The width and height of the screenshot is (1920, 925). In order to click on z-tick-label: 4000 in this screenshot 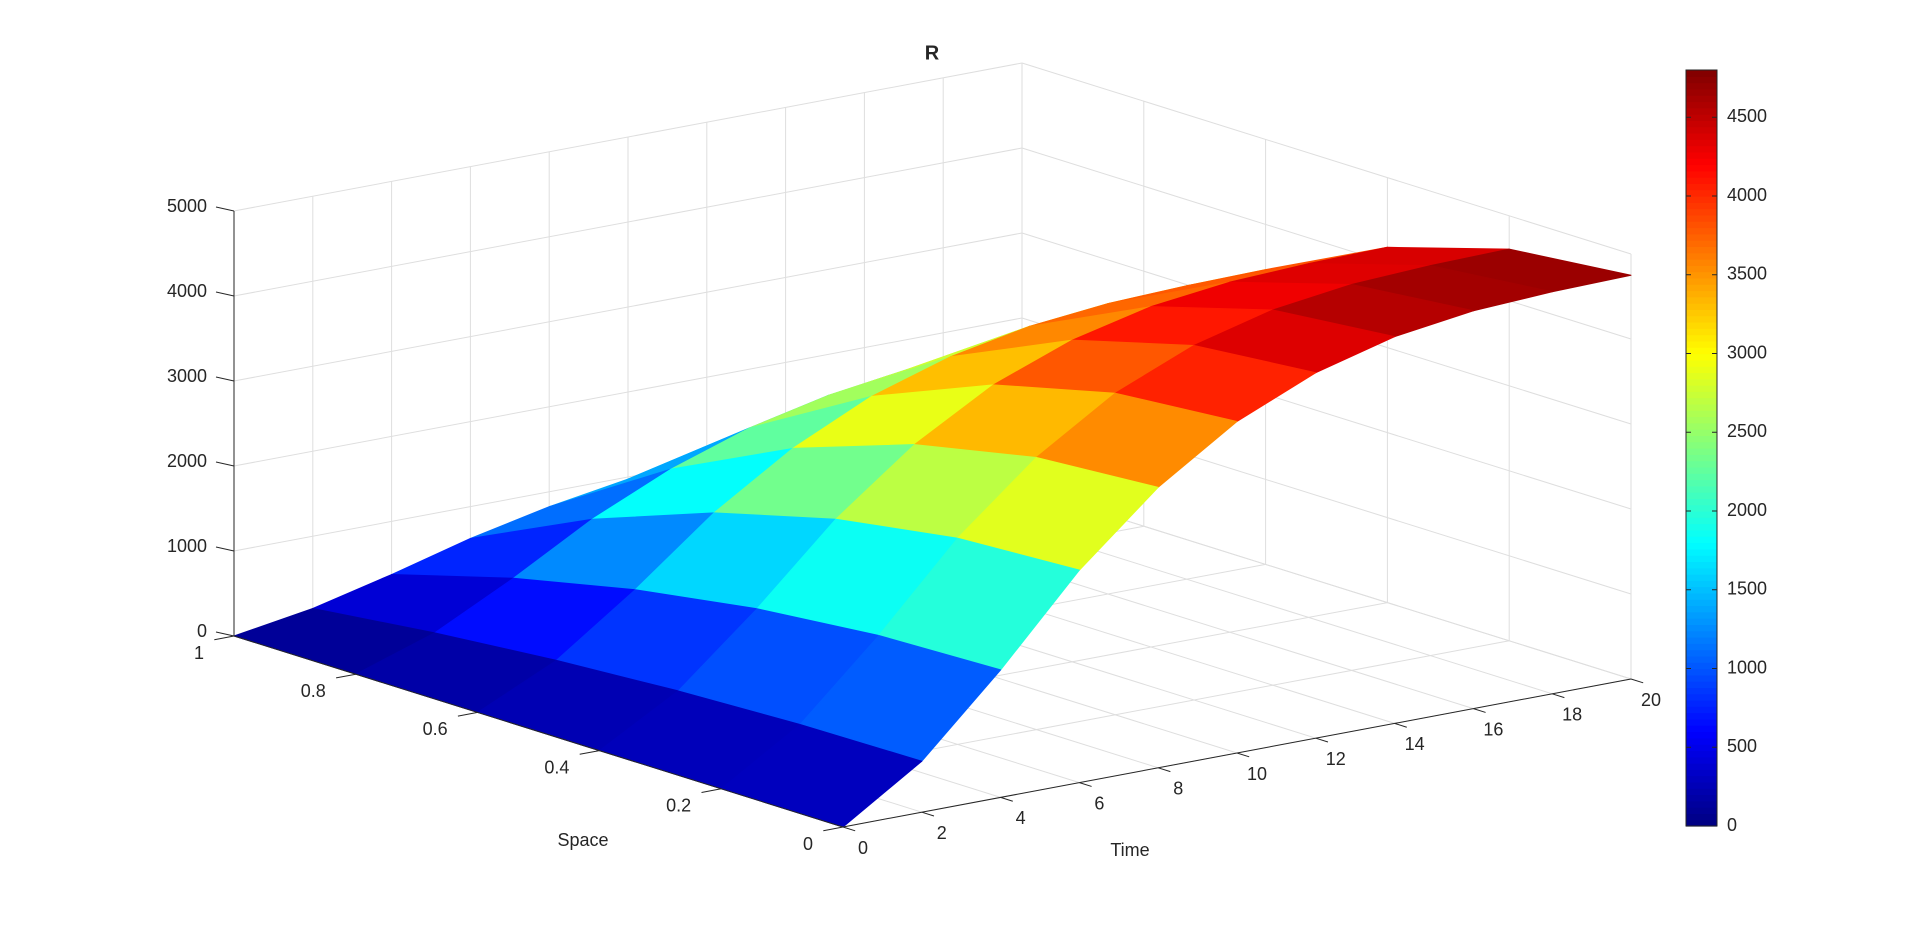, I will do `click(187, 291)`.